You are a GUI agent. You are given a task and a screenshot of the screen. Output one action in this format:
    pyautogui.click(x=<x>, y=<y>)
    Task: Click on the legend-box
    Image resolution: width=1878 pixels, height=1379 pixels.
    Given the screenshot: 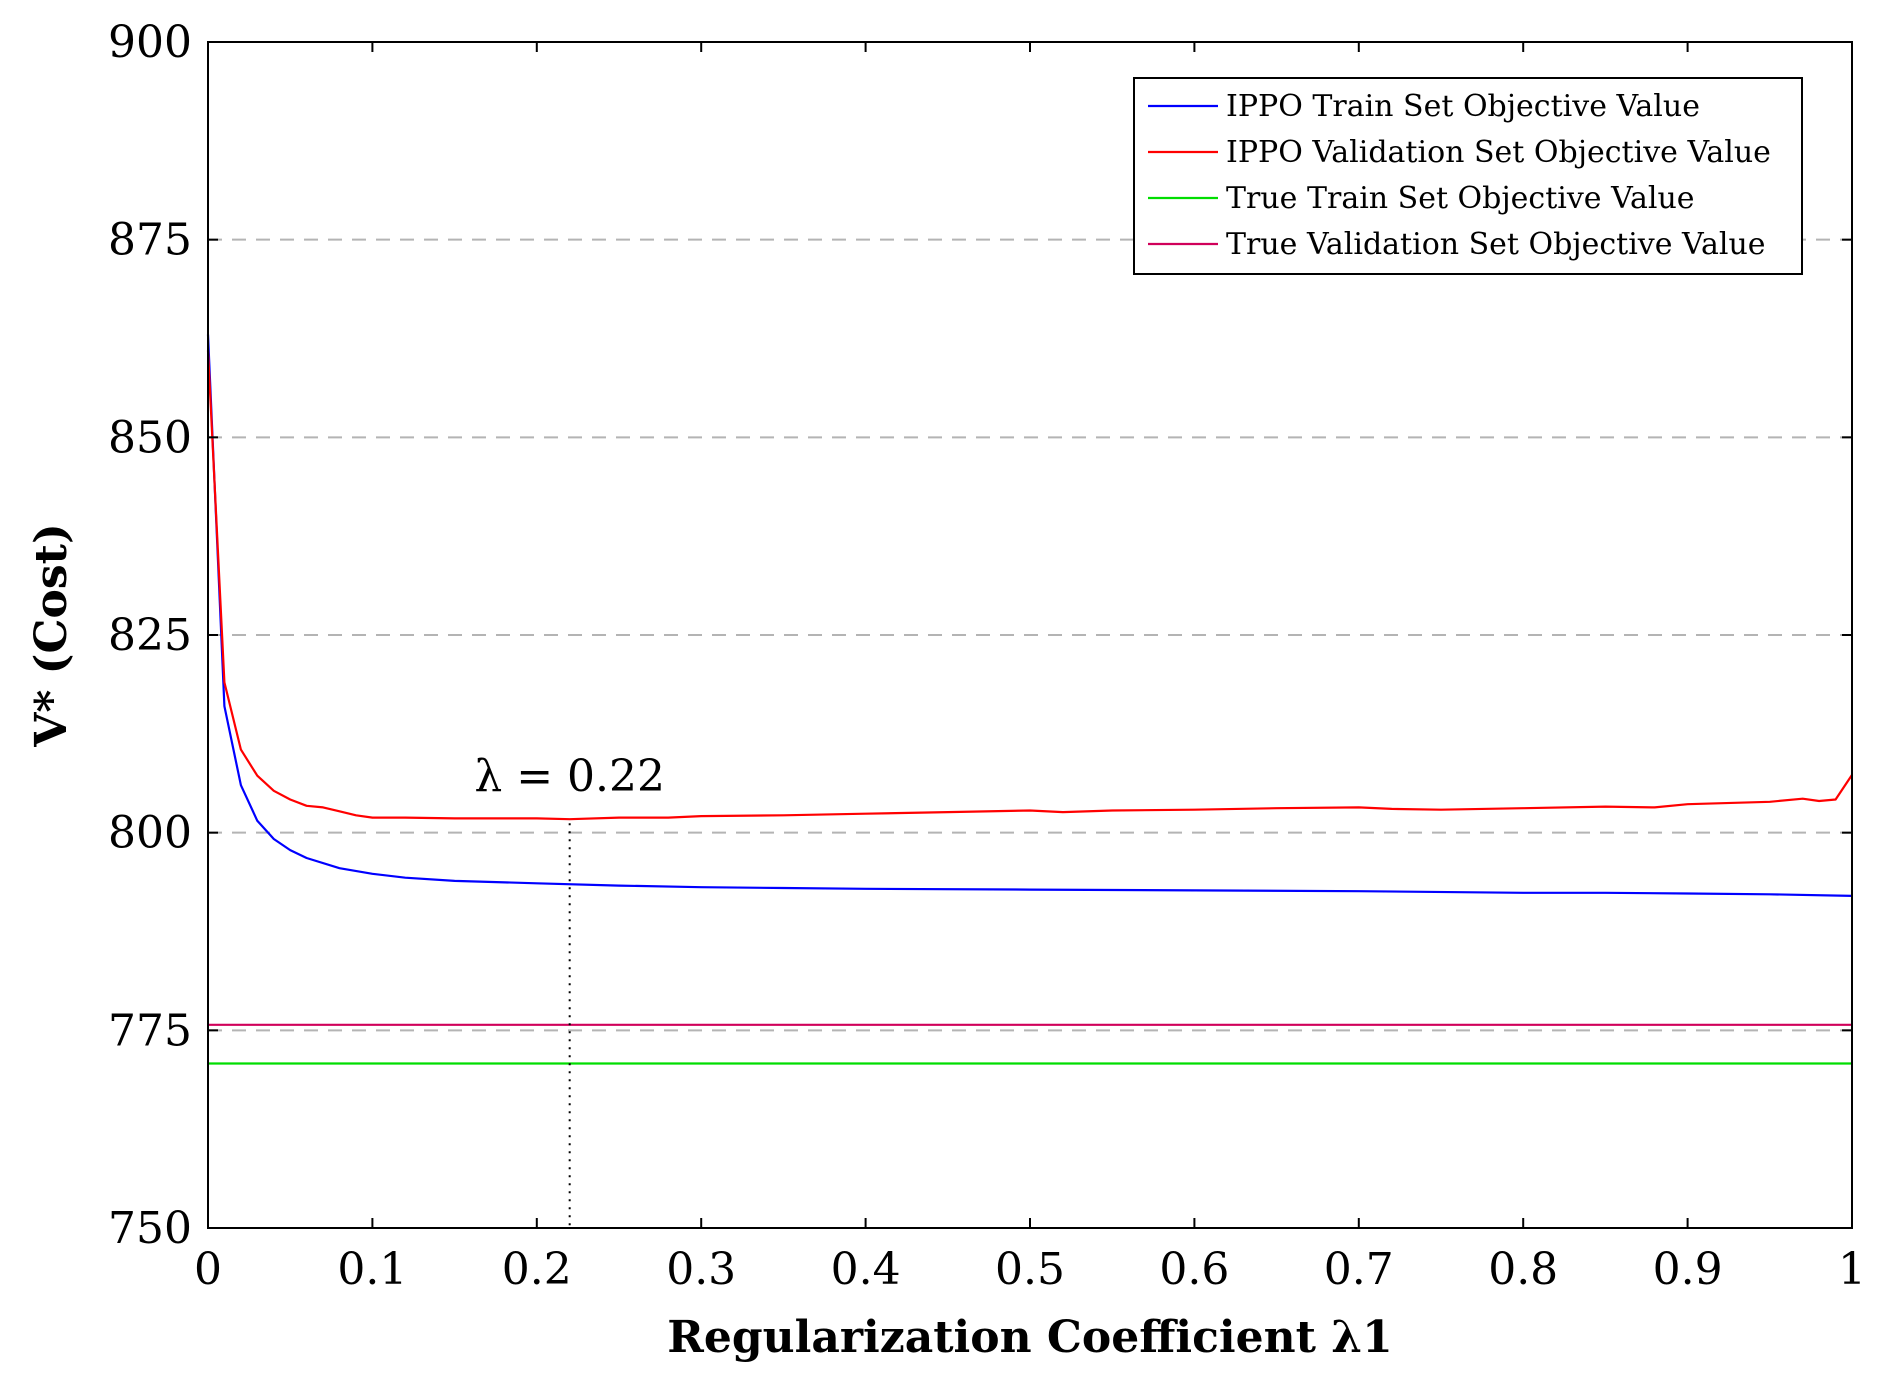 What is the action you would take?
    pyautogui.click(x=1468, y=176)
    